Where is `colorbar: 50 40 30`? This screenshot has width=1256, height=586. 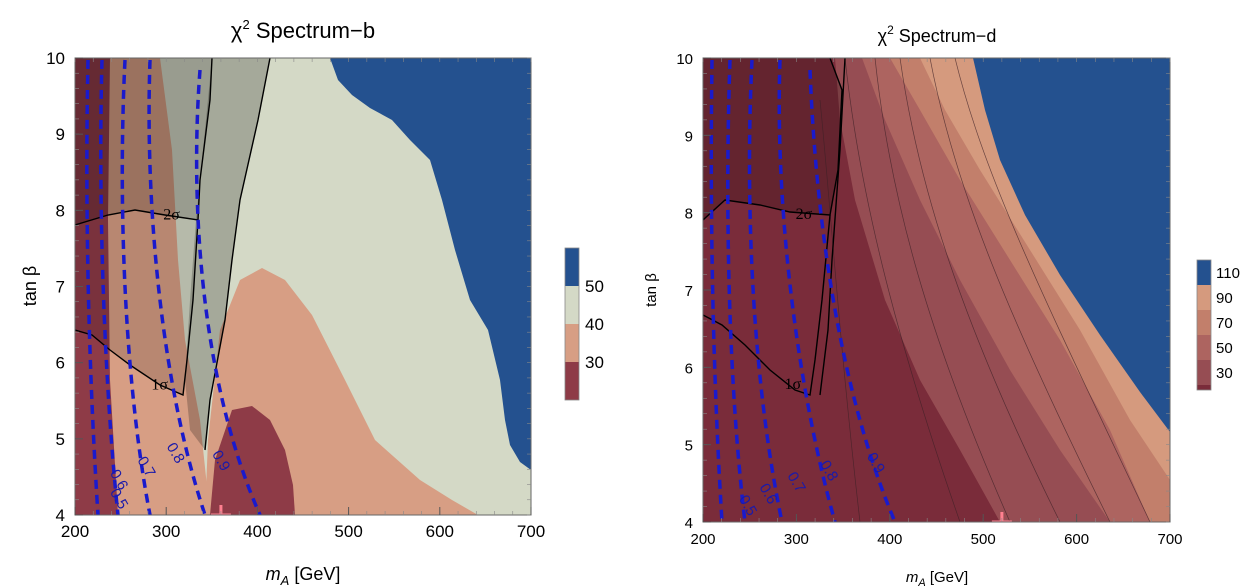 colorbar: 50 40 30 is located at coordinates (584, 324).